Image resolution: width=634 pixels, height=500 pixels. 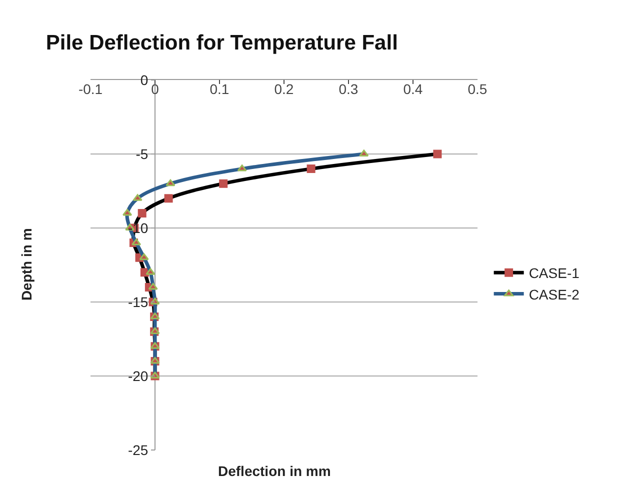 I want to click on y-tick-label: -20, so click(x=138, y=376).